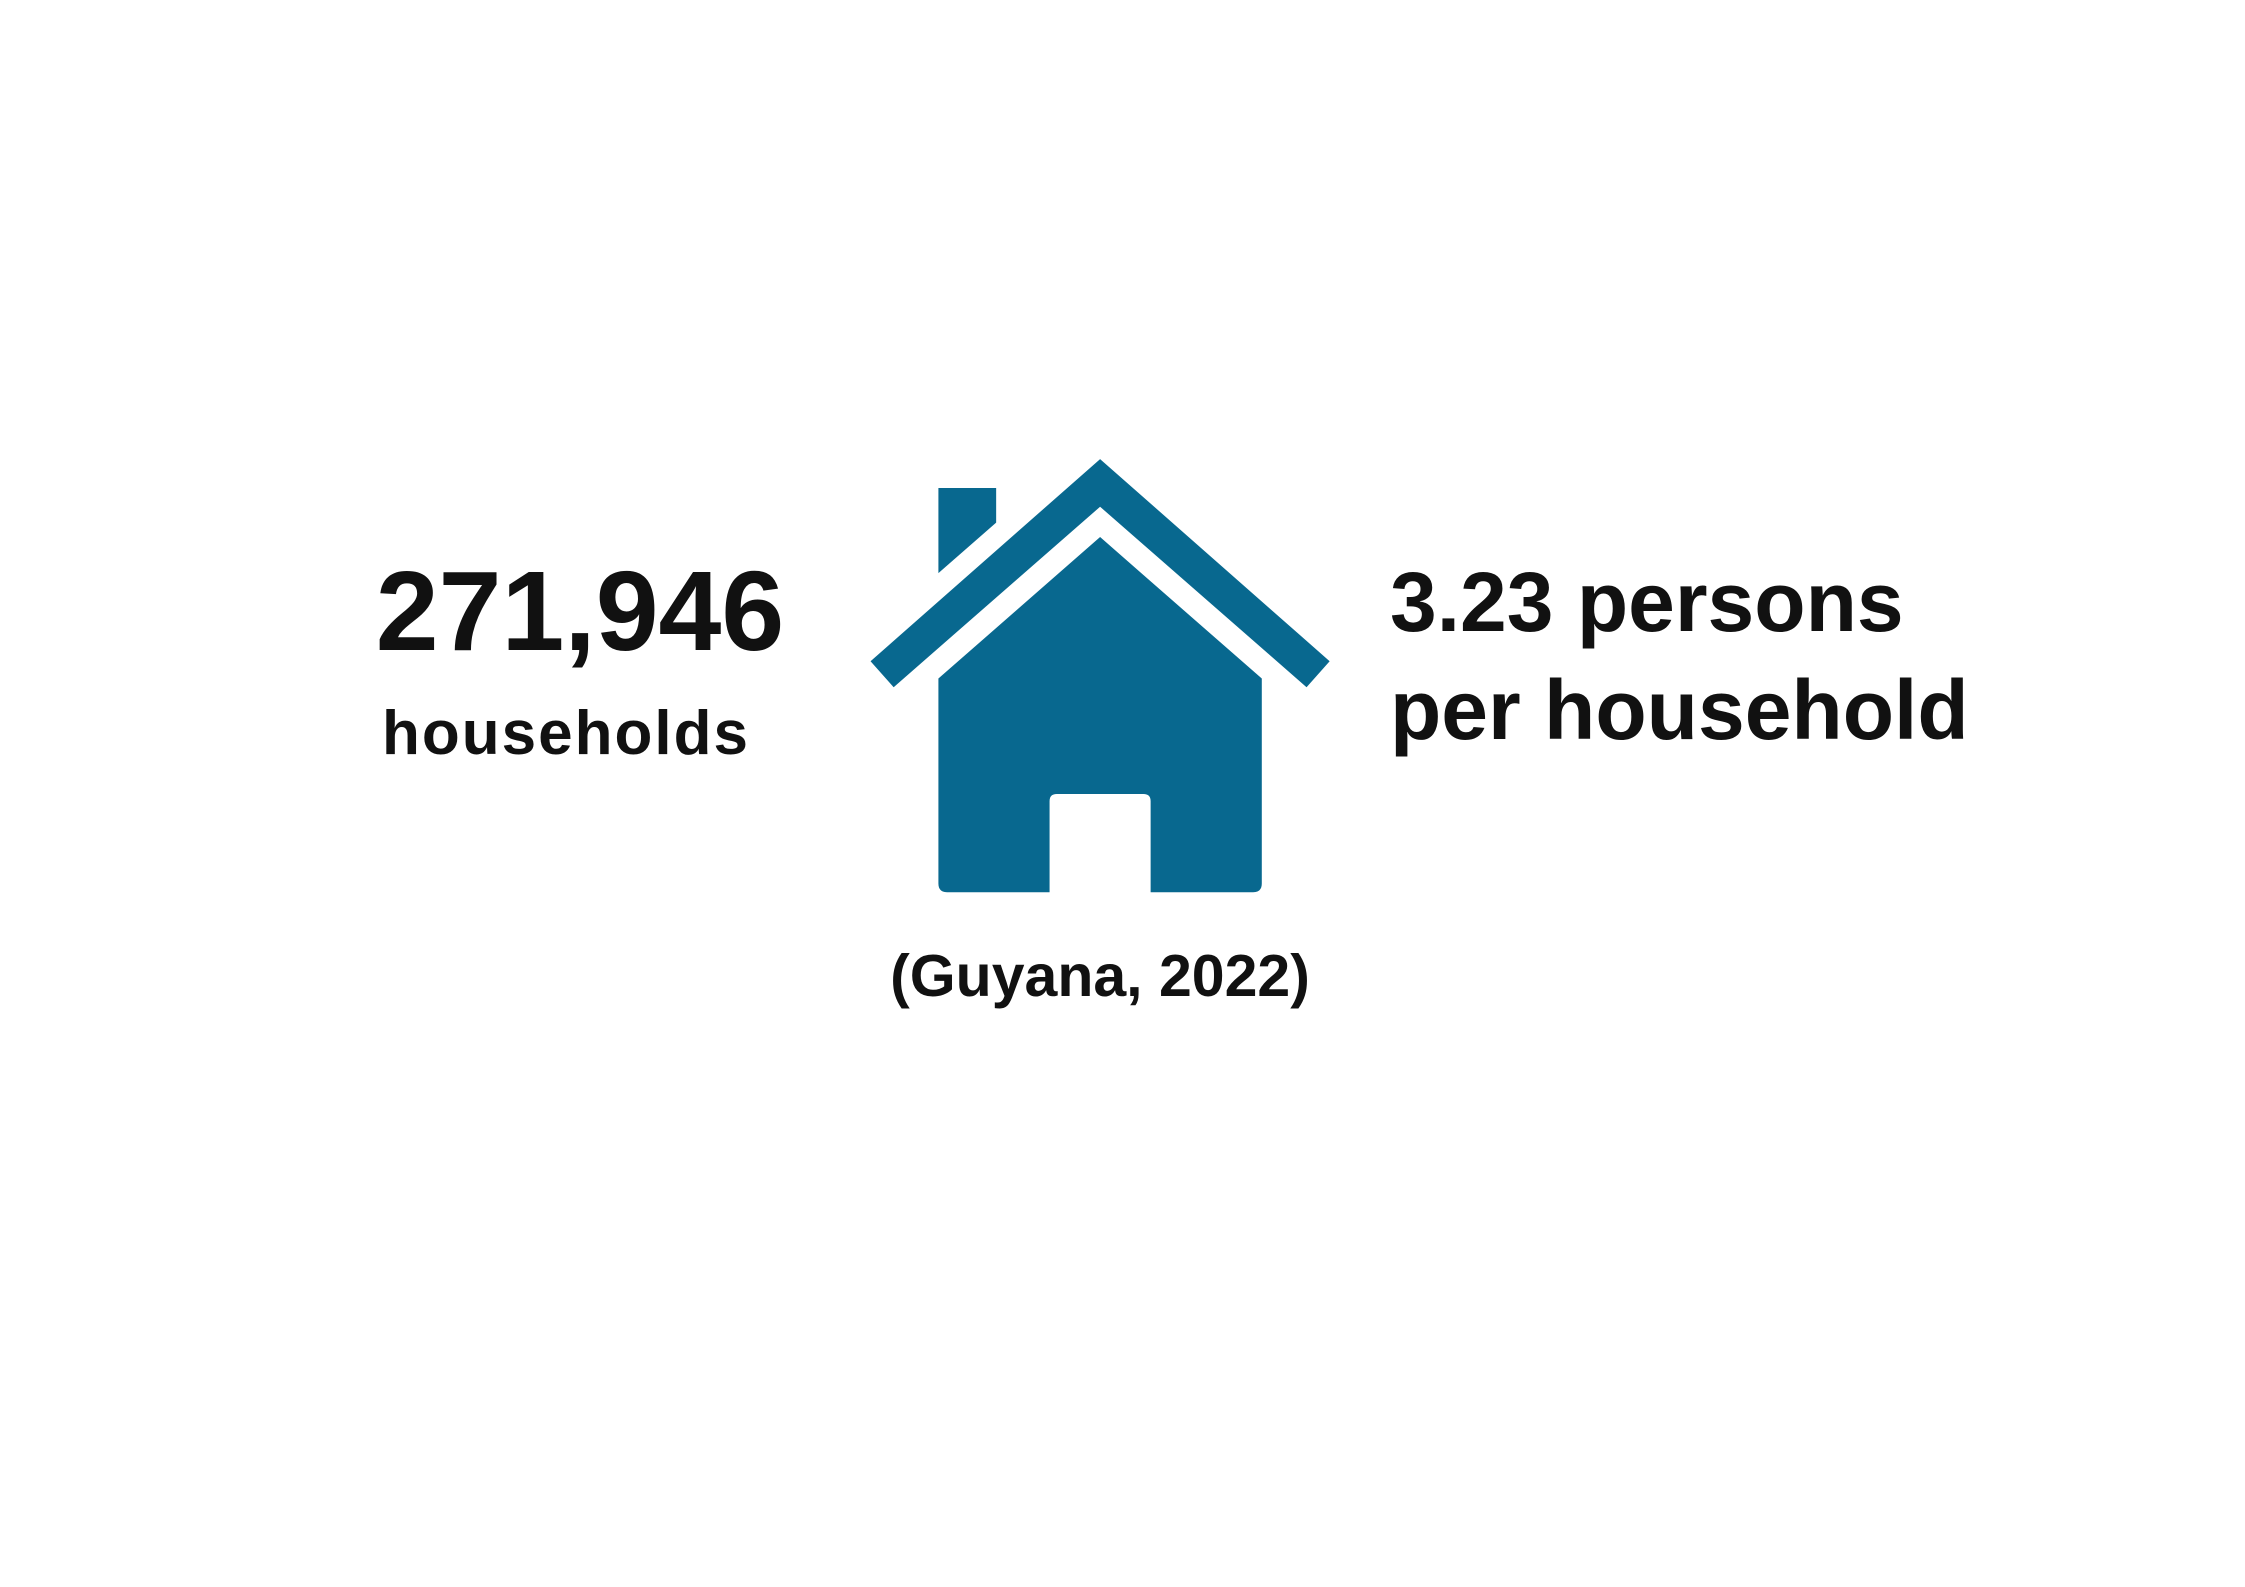 The width and height of the screenshot is (2245, 1587). What do you see at coordinates (967, 530) in the screenshot?
I see `house-chimney` at bounding box center [967, 530].